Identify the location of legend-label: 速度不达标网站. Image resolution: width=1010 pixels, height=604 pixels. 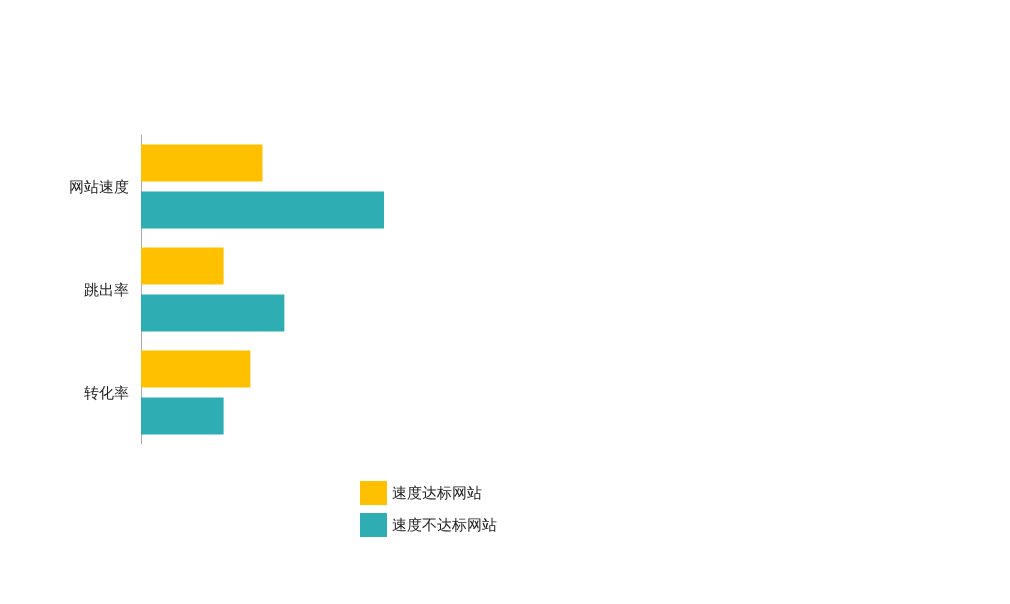
(444, 525).